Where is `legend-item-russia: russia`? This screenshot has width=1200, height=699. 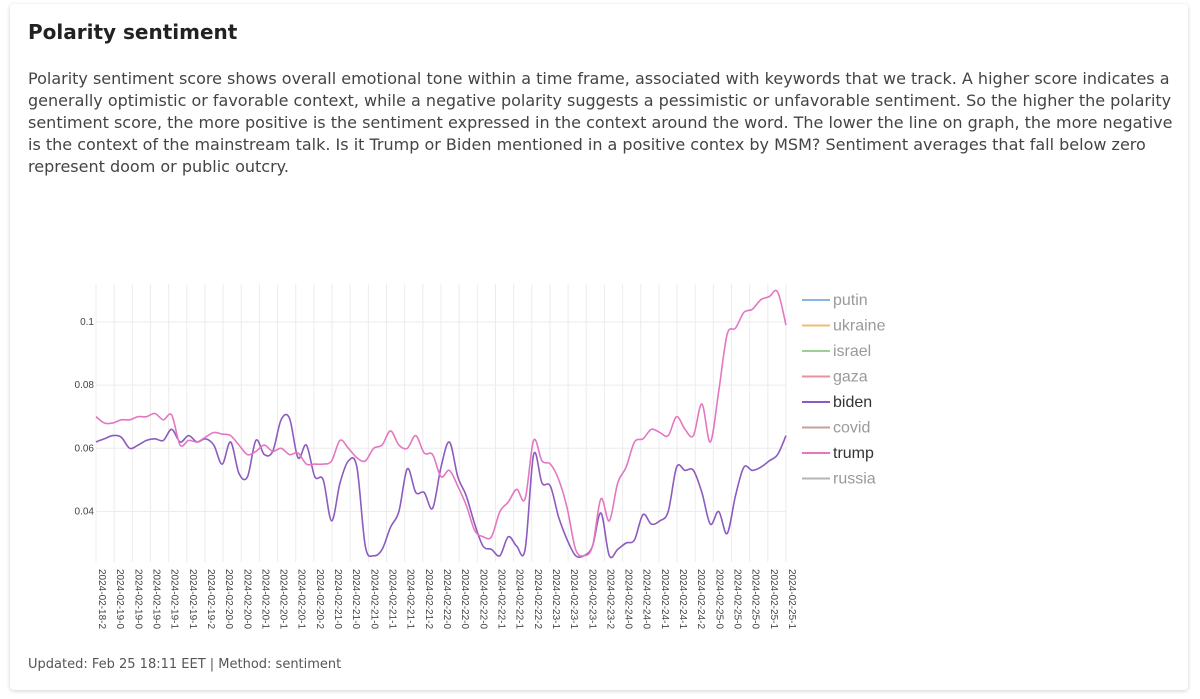
legend-item-russia: russia is located at coordinates (839, 479).